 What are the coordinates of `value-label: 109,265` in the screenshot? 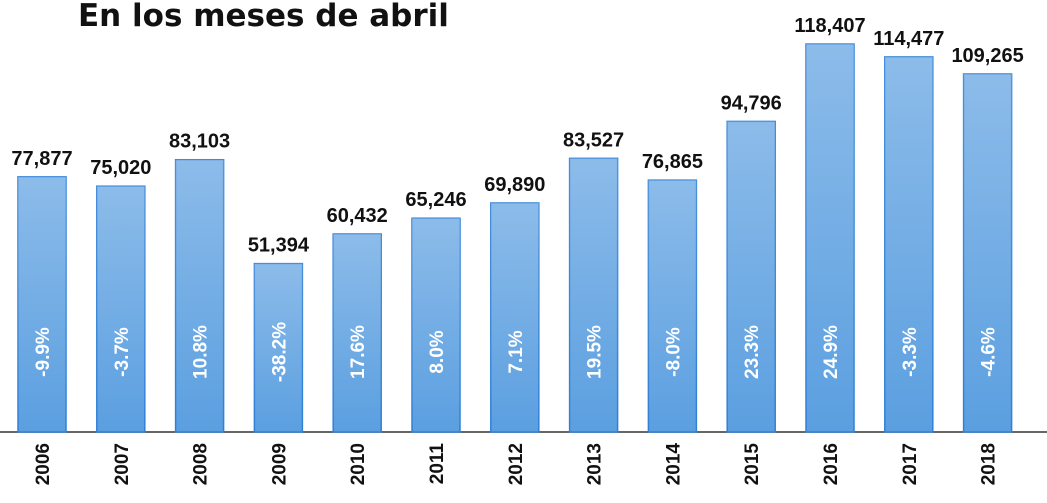 It's located at (987, 56).